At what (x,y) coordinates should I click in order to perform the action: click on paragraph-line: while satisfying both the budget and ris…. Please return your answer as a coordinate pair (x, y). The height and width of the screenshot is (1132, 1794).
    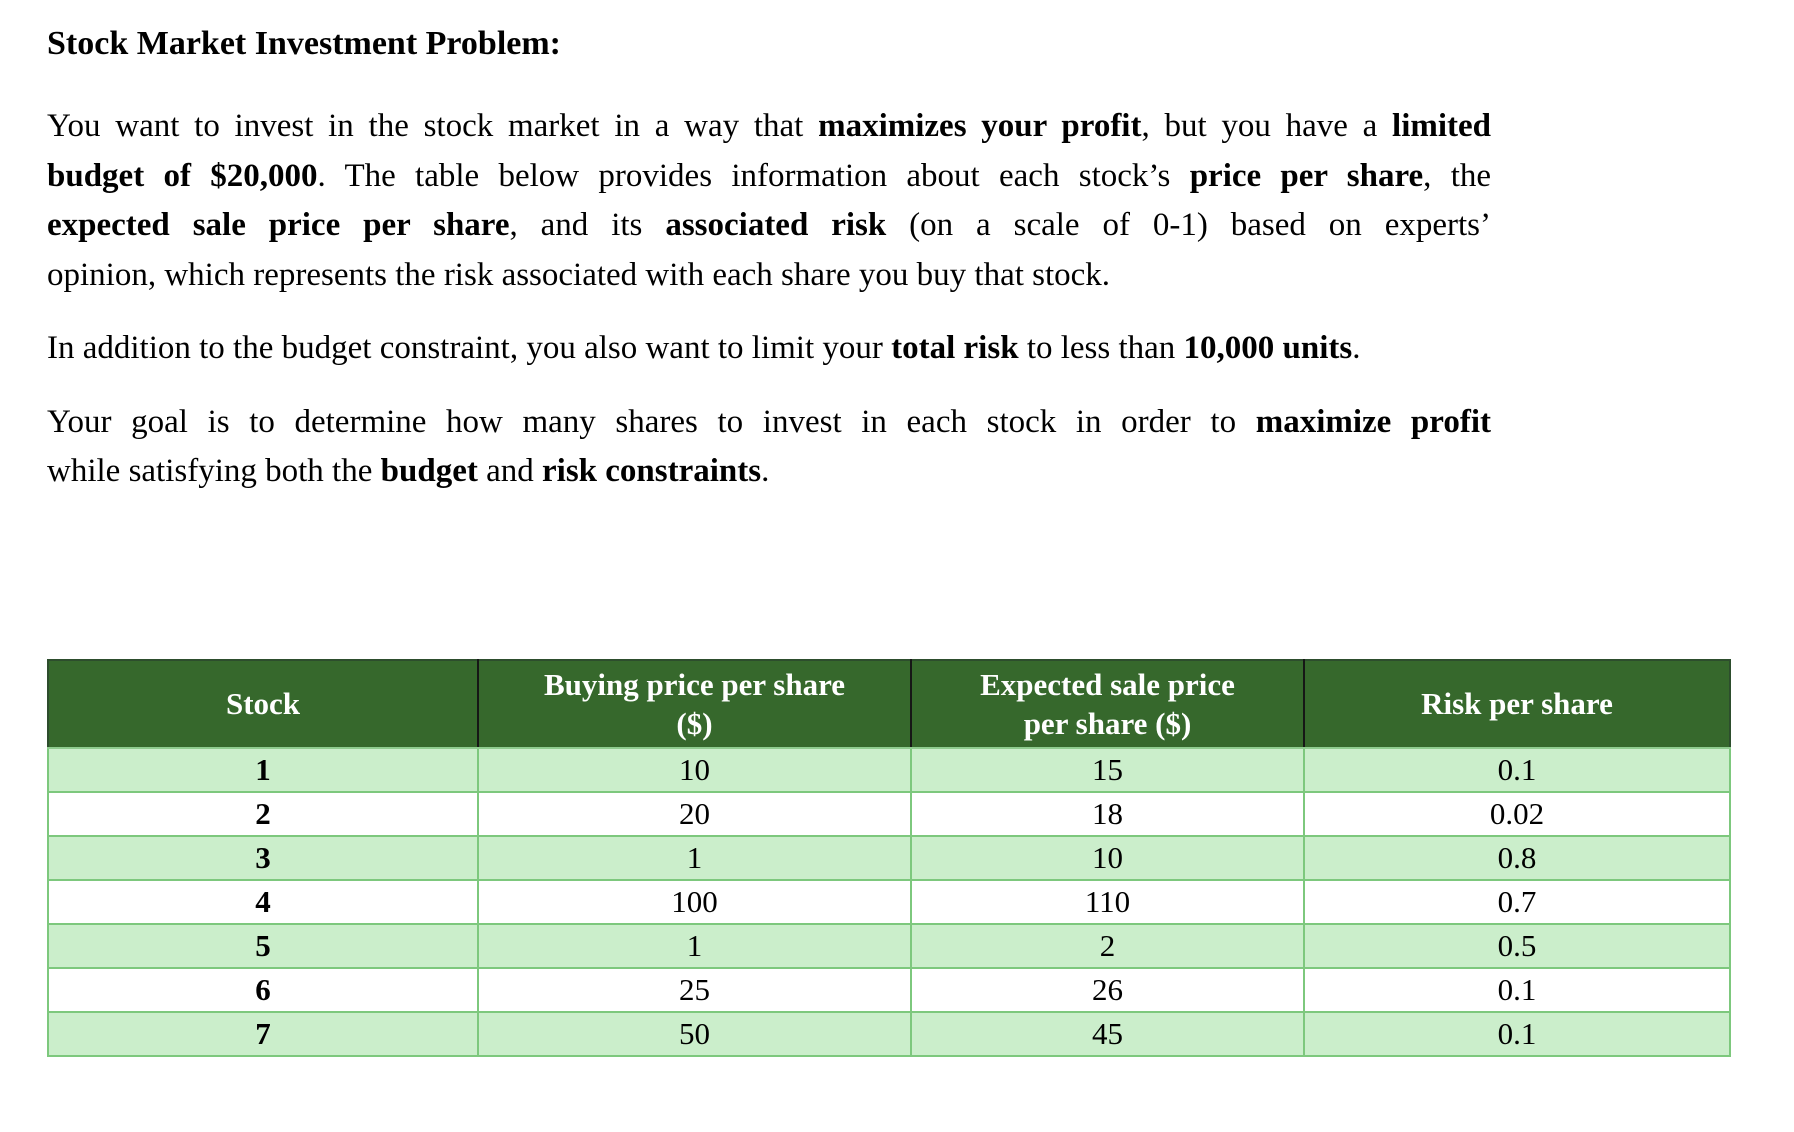
    Looking at the image, I should click on (769, 472).